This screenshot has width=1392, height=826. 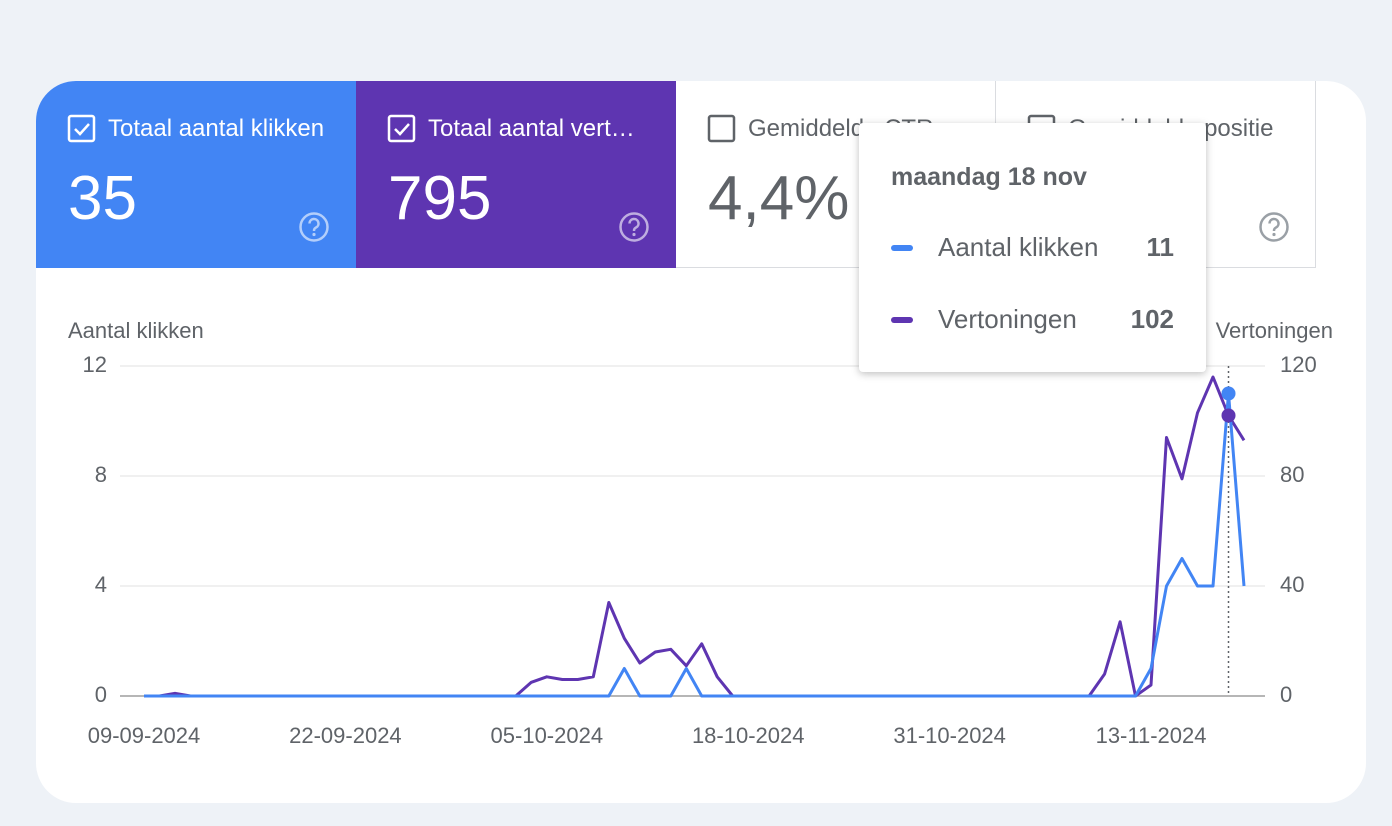 What do you see at coordinates (1286, 694) in the screenshot?
I see `y2-tick-label: 0` at bounding box center [1286, 694].